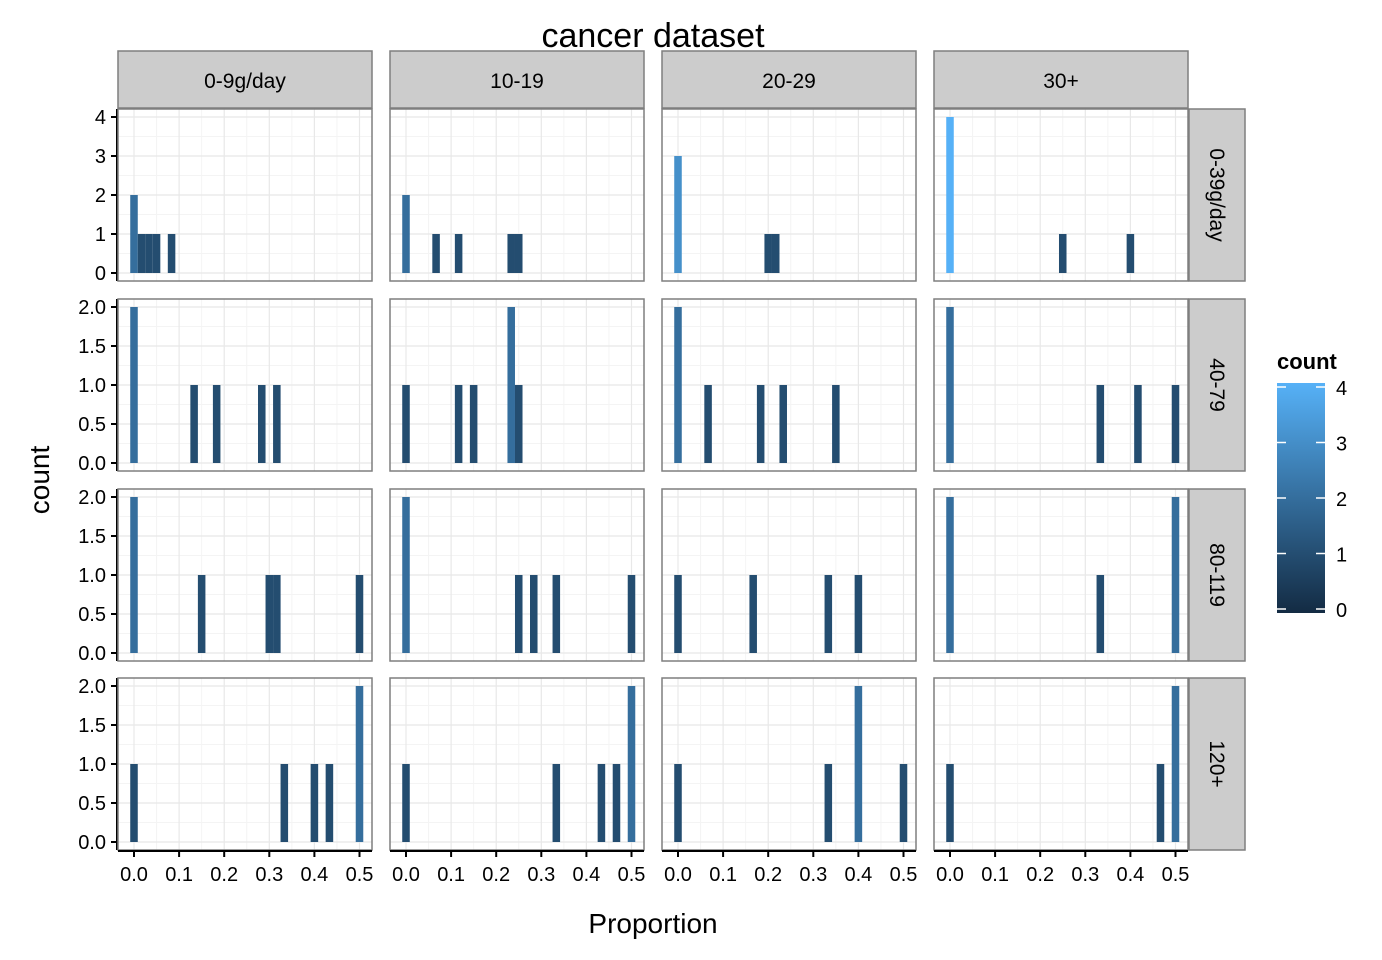  I want to click on y-tick-label: 2.0, so click(92, 687).